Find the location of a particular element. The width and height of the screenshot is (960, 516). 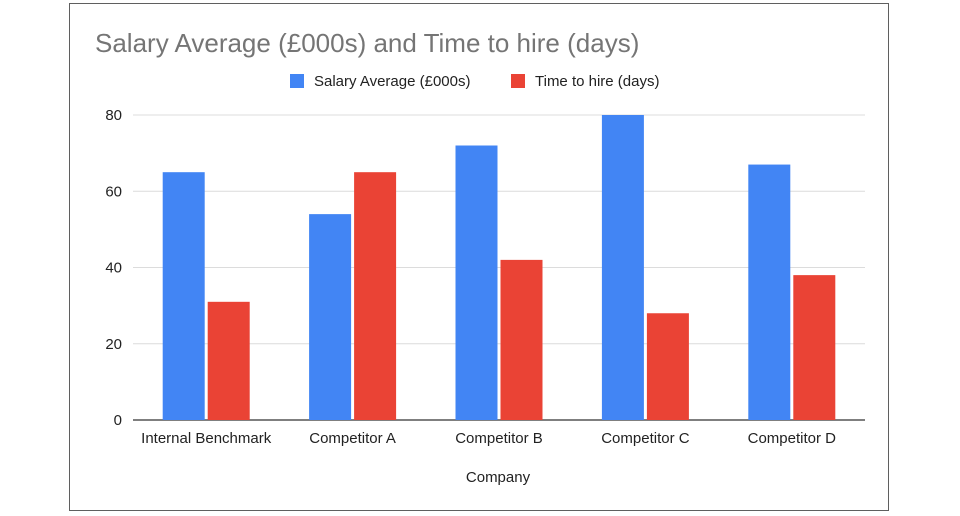

y-tick-label: 60 is located at coordinates (113, 191).